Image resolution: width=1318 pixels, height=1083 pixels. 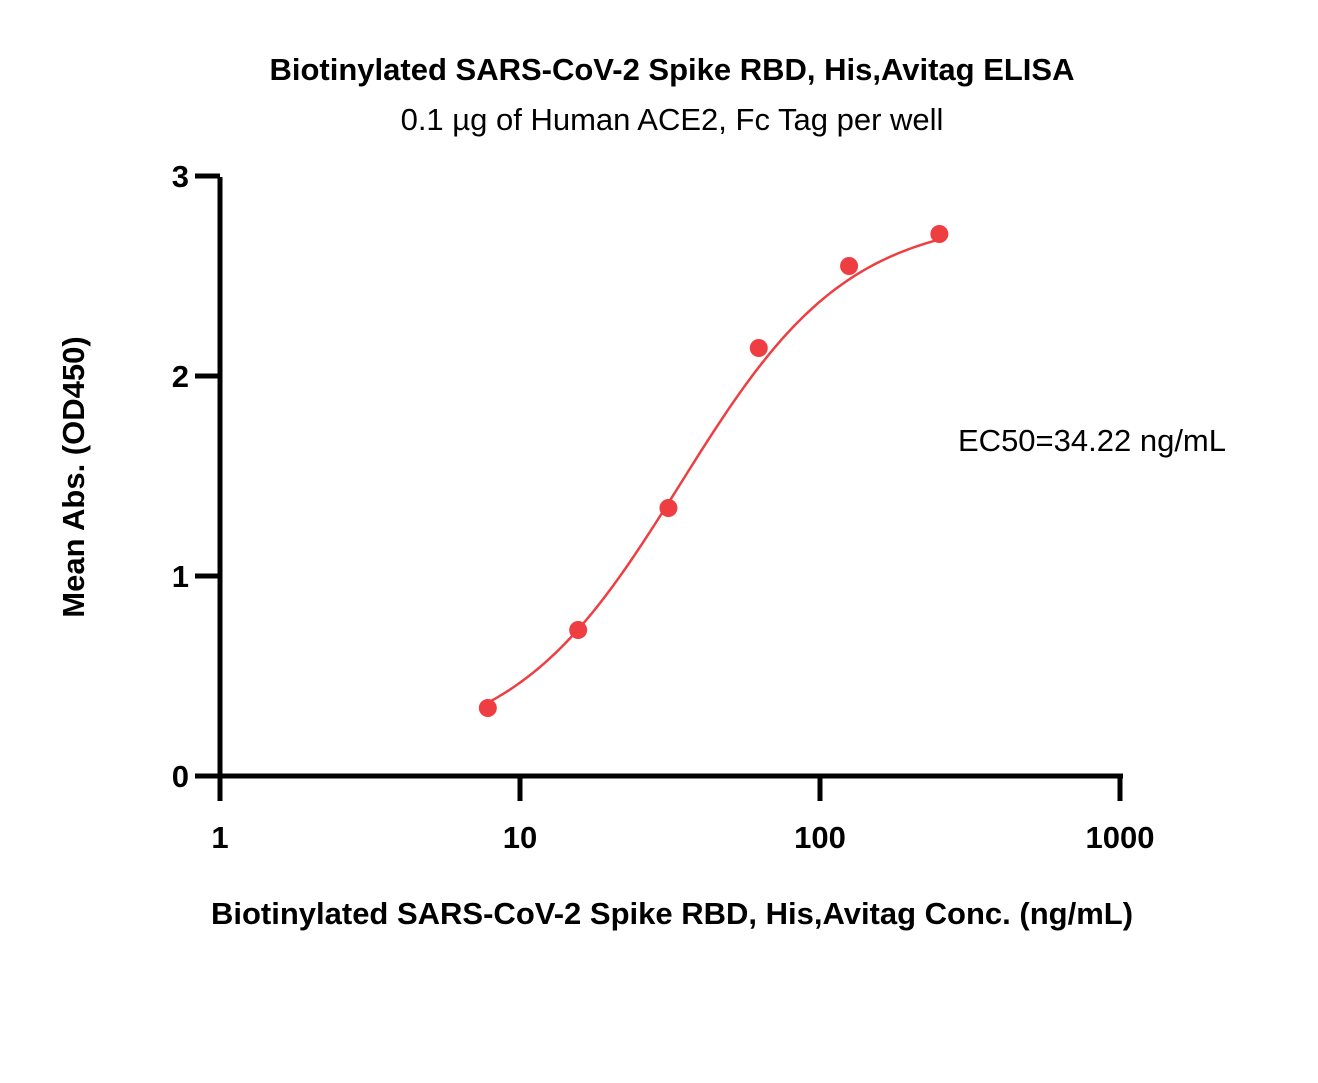 I want to click on y-axis-ticks: 0 1 2 3, so click(x=196, y=476).